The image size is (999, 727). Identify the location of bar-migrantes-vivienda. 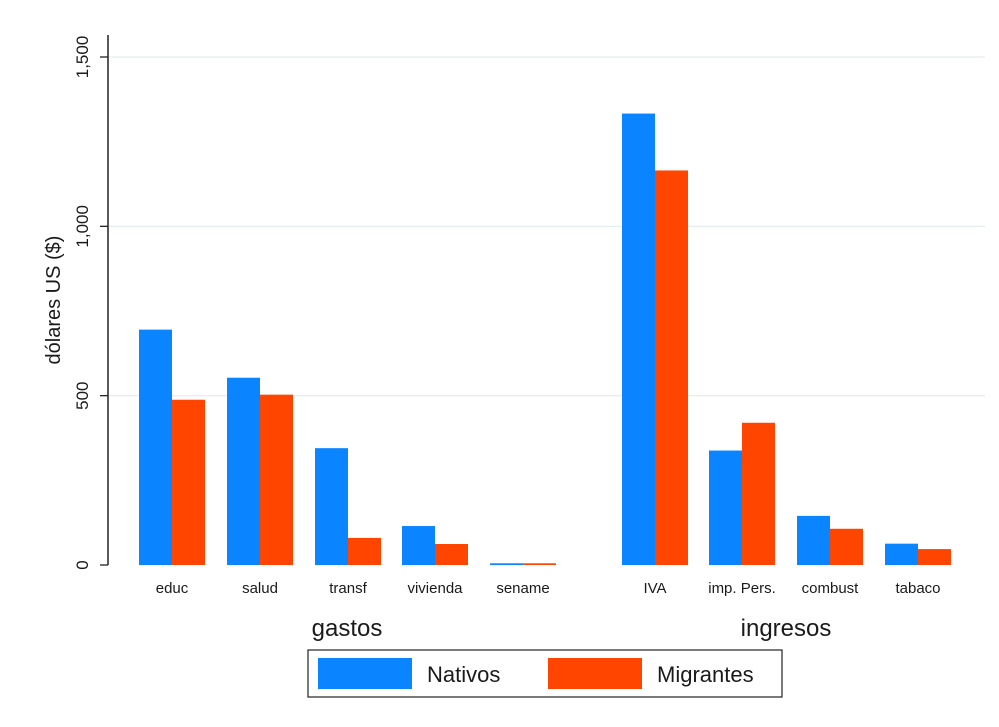
(451, 554).